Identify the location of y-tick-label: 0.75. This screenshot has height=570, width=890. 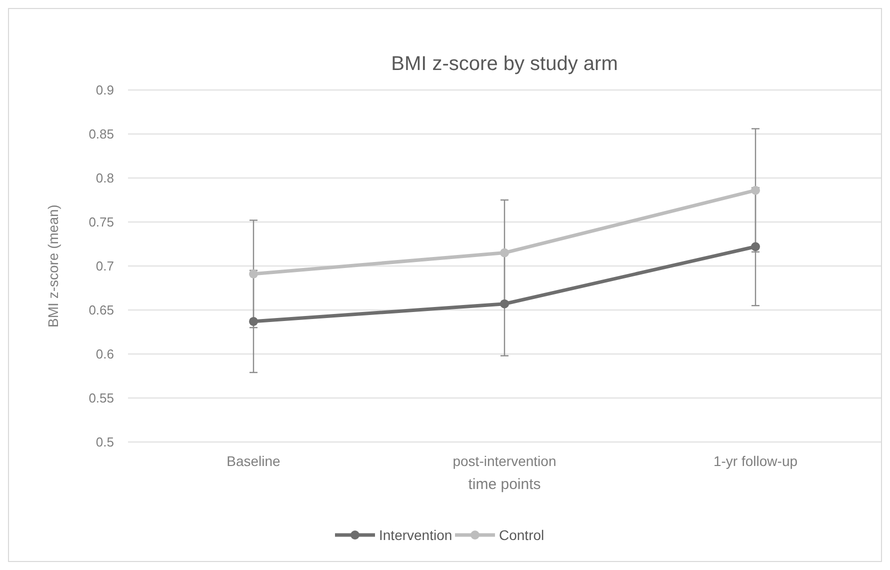
(101, 222).